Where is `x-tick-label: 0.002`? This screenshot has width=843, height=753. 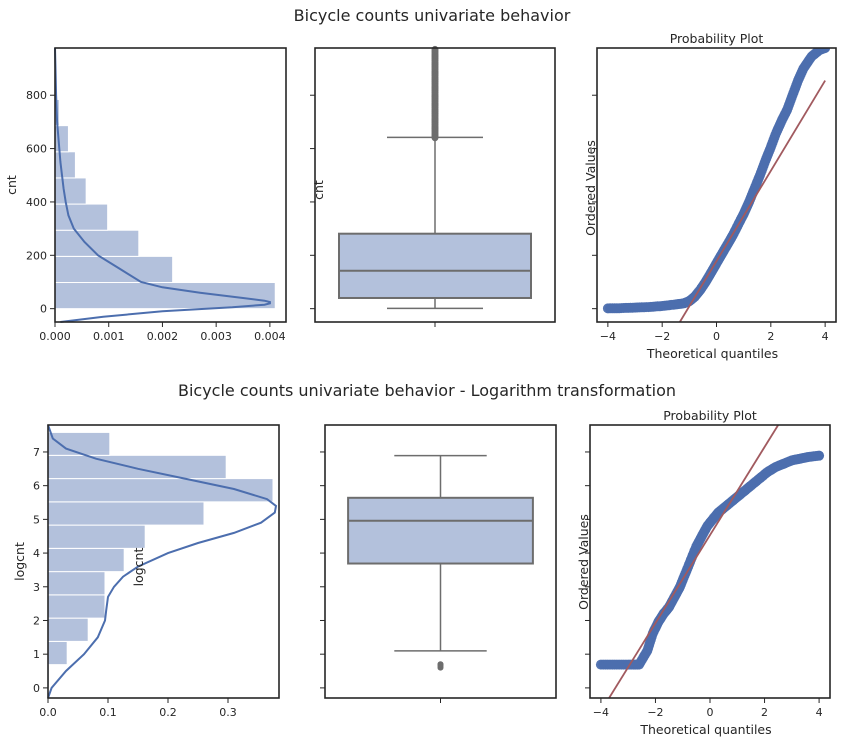
x-tick-label: 0.002 is located at coordinates (163, 336).